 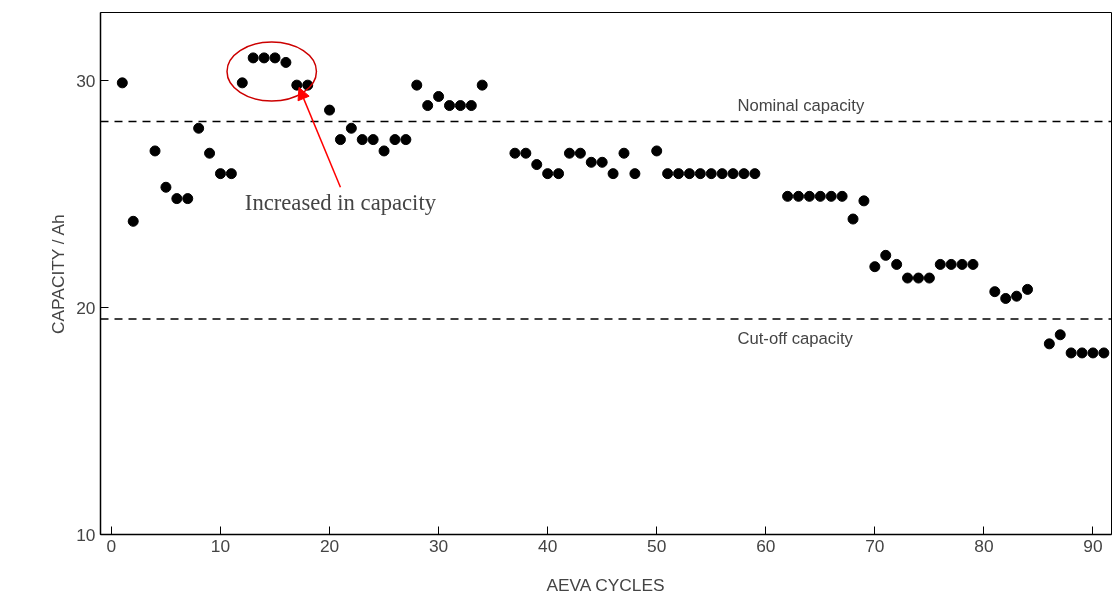 I want to click on x-tick-label: 40, so click(x=548, y=545).